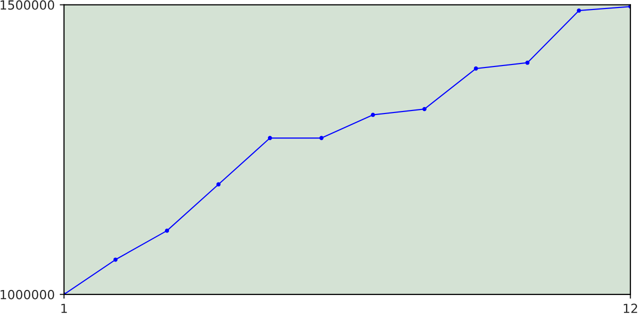  I want to click on y-tick-label: 1000000, so click(27, 295).